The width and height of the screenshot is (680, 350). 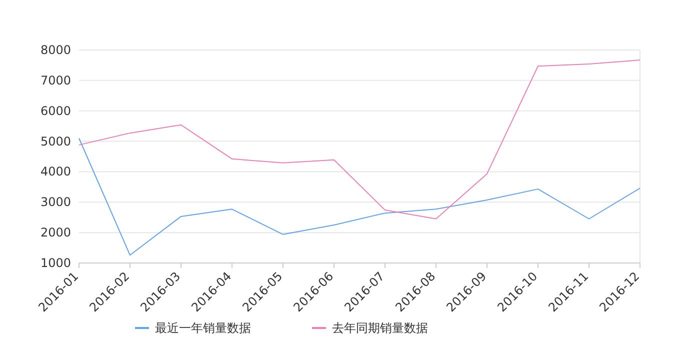 What do you see at coordinates (55, 50) in the screenshot?
I see `y-tick-label: 8000` at bounding box center [55, 50].